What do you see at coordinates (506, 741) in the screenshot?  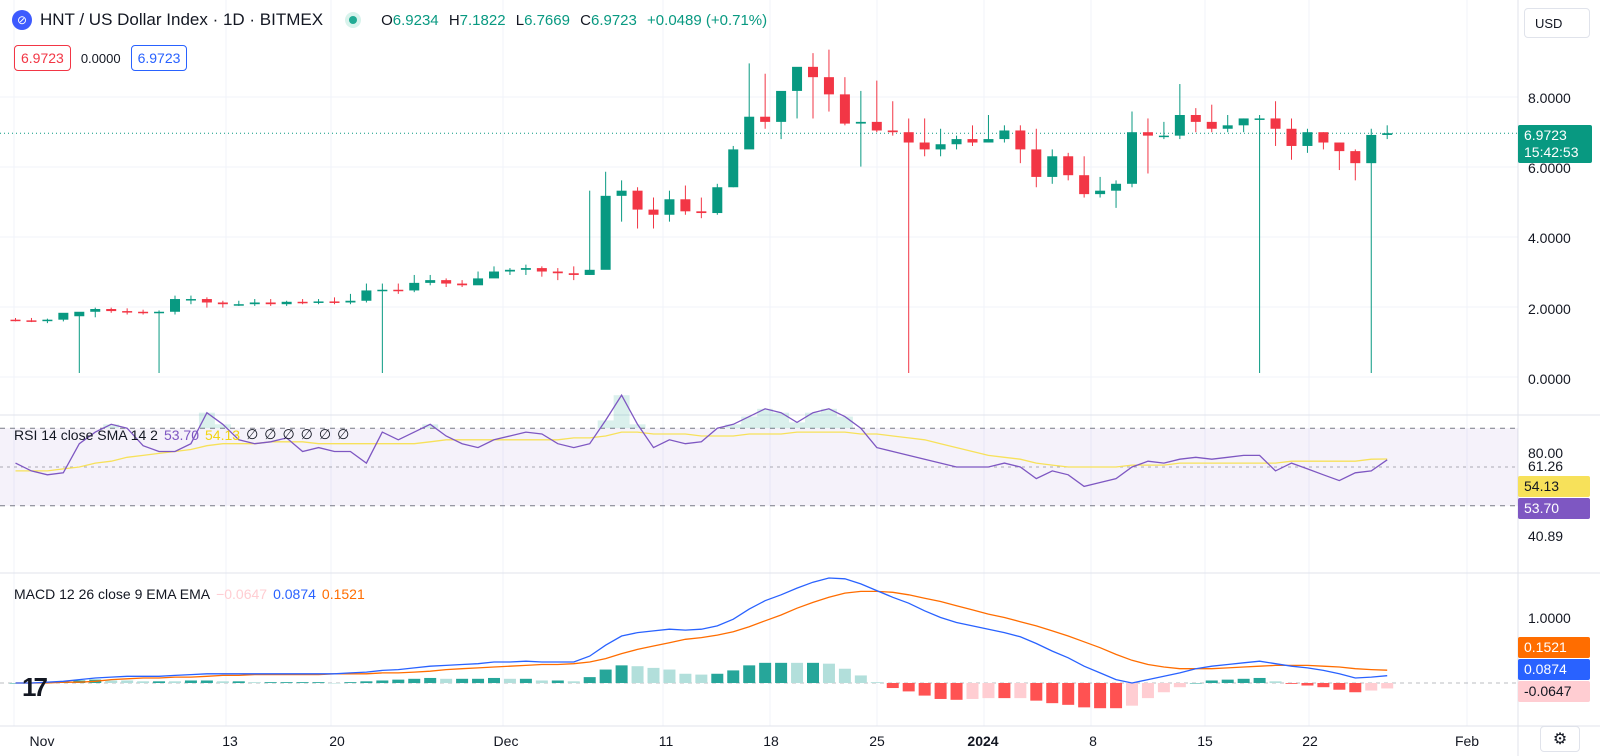 I see `time-axis-label: Dec` at bounding box center [506, 741].